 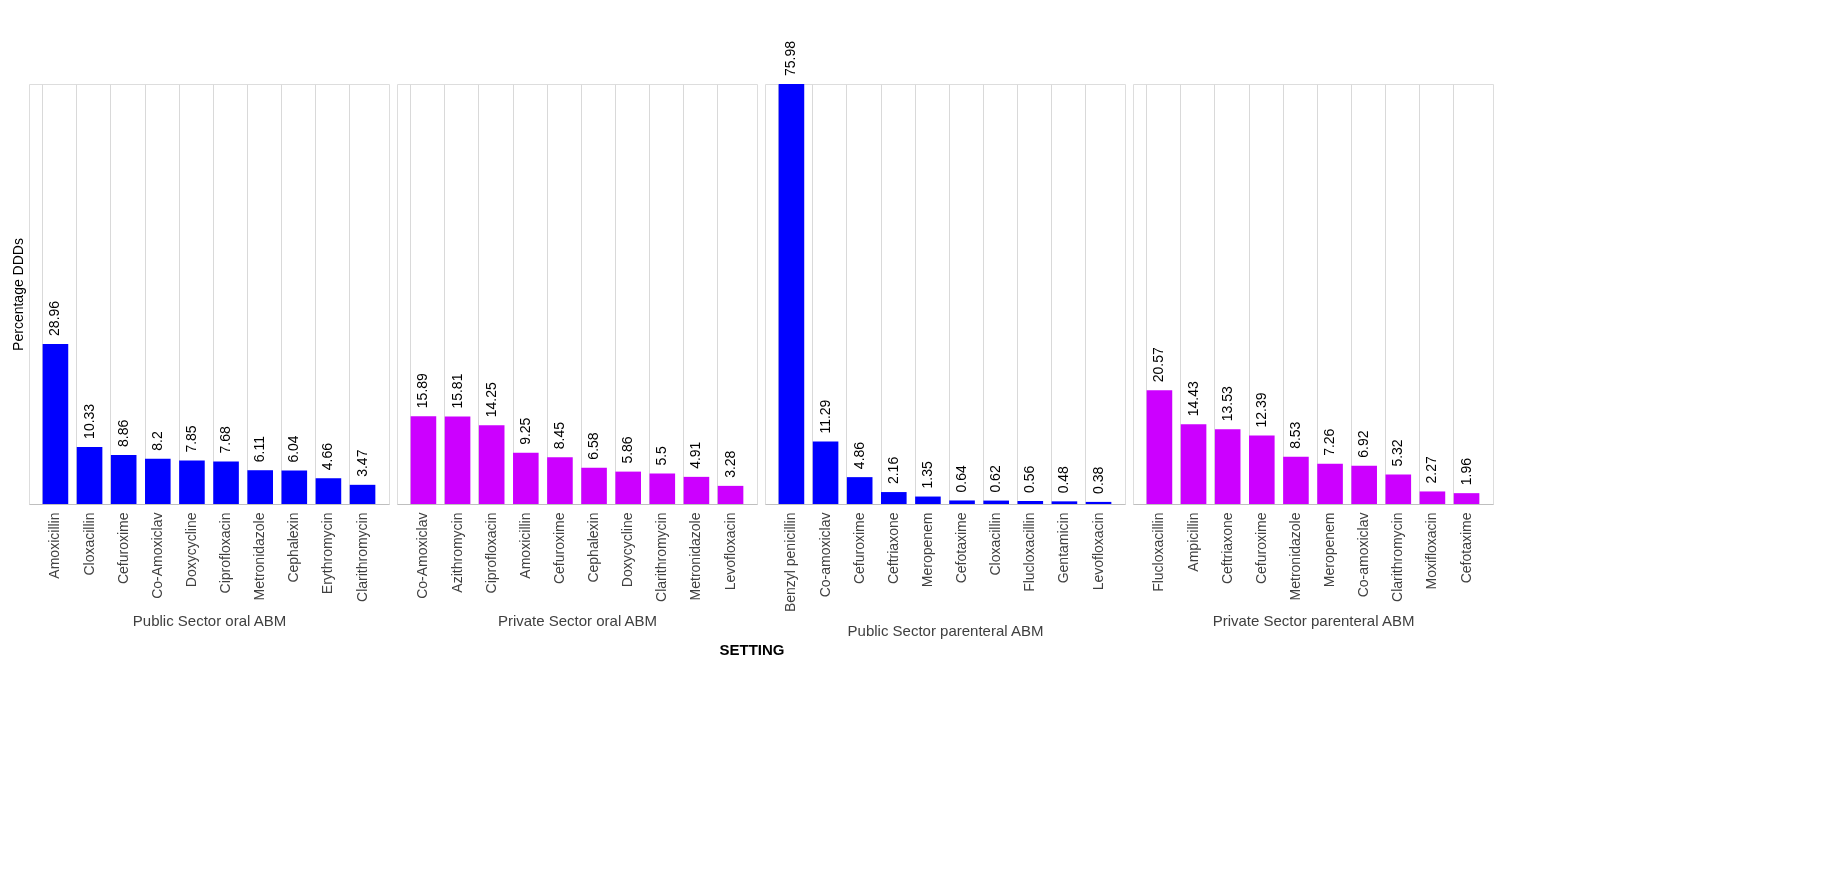 I want to click on data-label: 15.81, so click(x=456, y=391).